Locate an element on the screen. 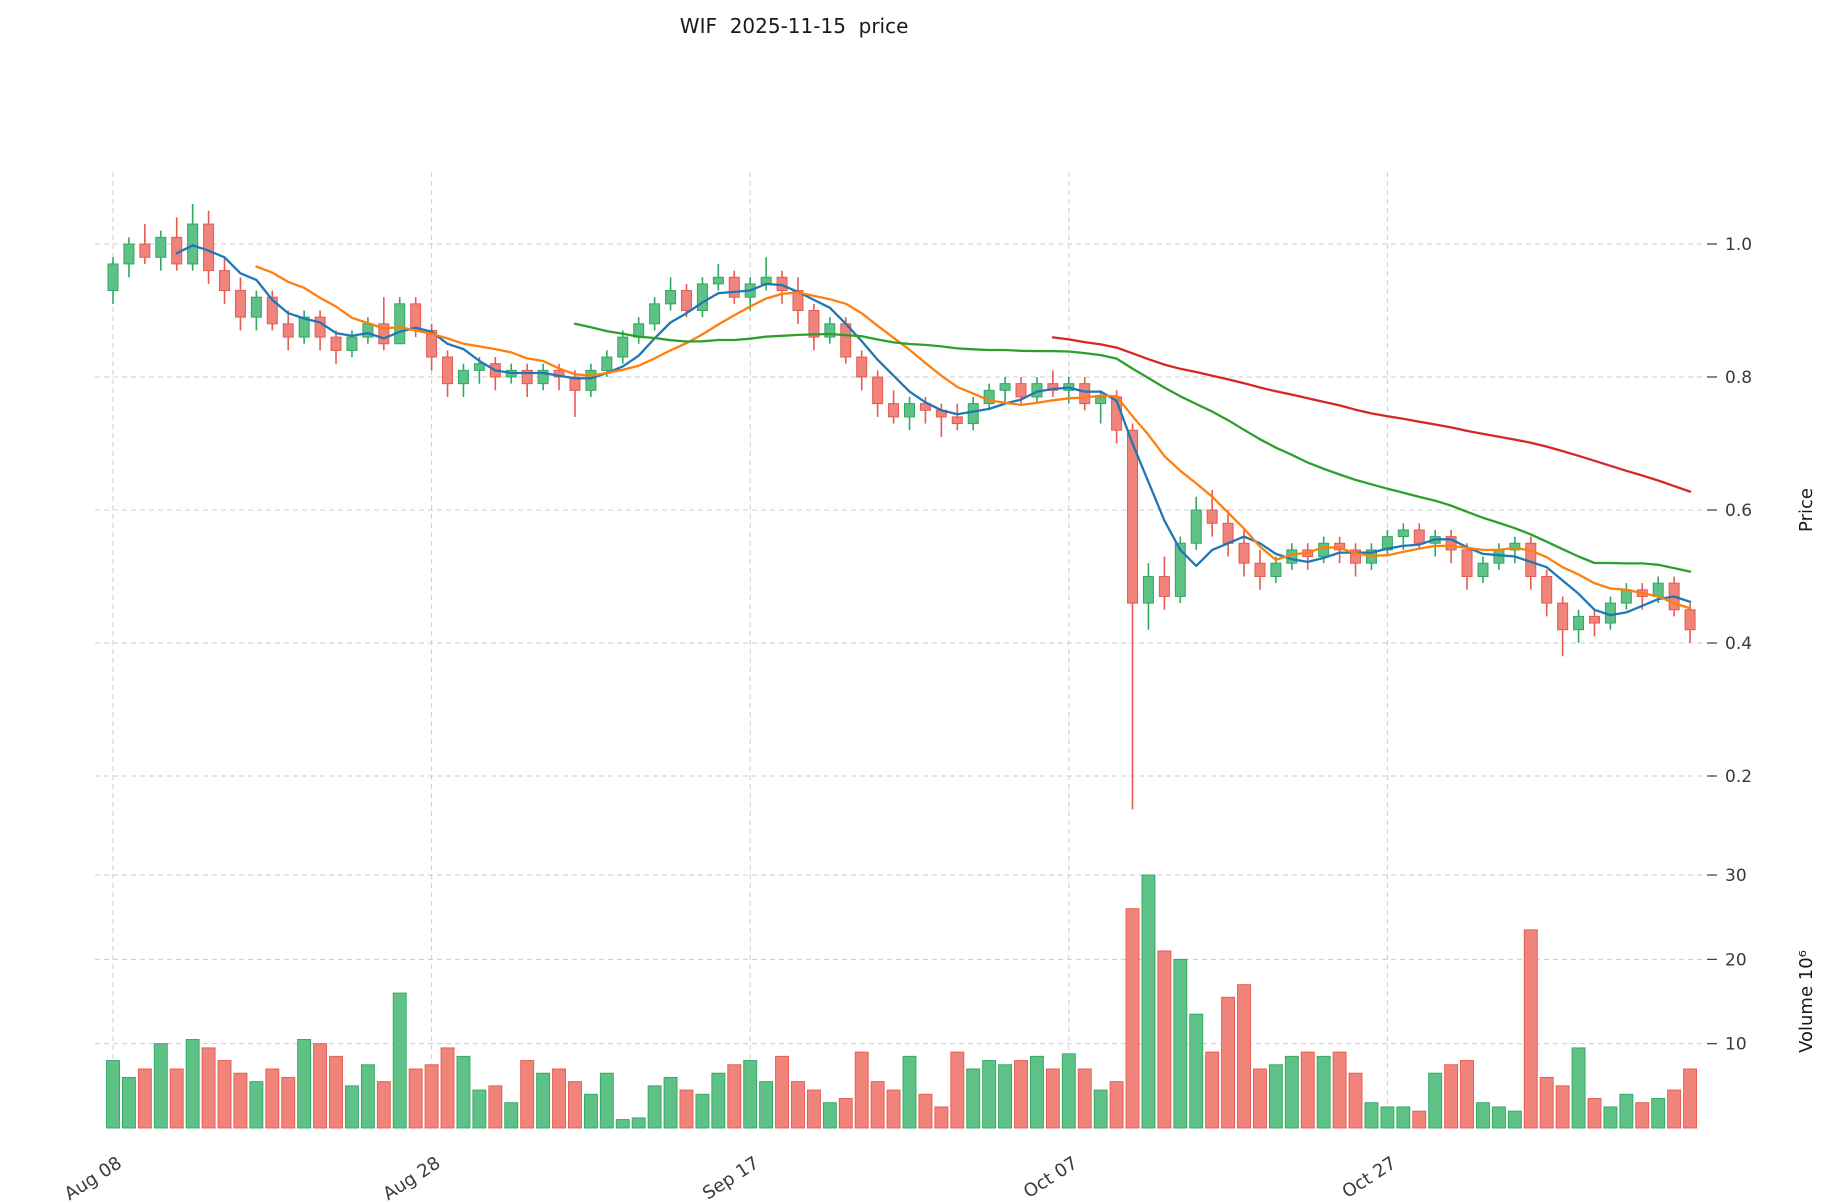 This screenshot has height=1202, width=1834. x-tick-label: Oct 07 is located at coordinates (1051, 1177).